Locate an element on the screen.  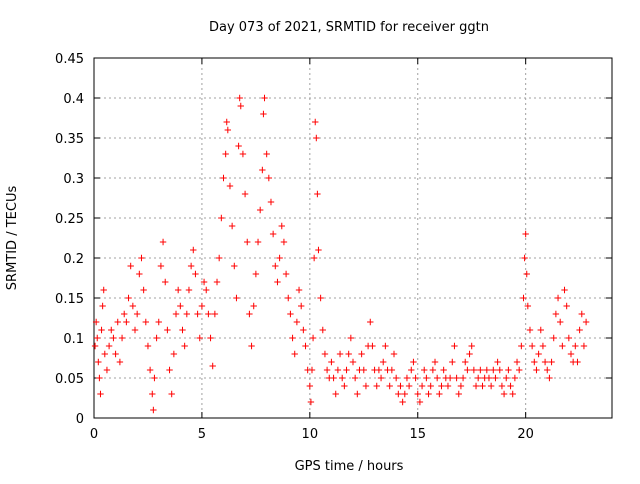
y-tick-label: 0.05 is located at coordinates (69, 379).